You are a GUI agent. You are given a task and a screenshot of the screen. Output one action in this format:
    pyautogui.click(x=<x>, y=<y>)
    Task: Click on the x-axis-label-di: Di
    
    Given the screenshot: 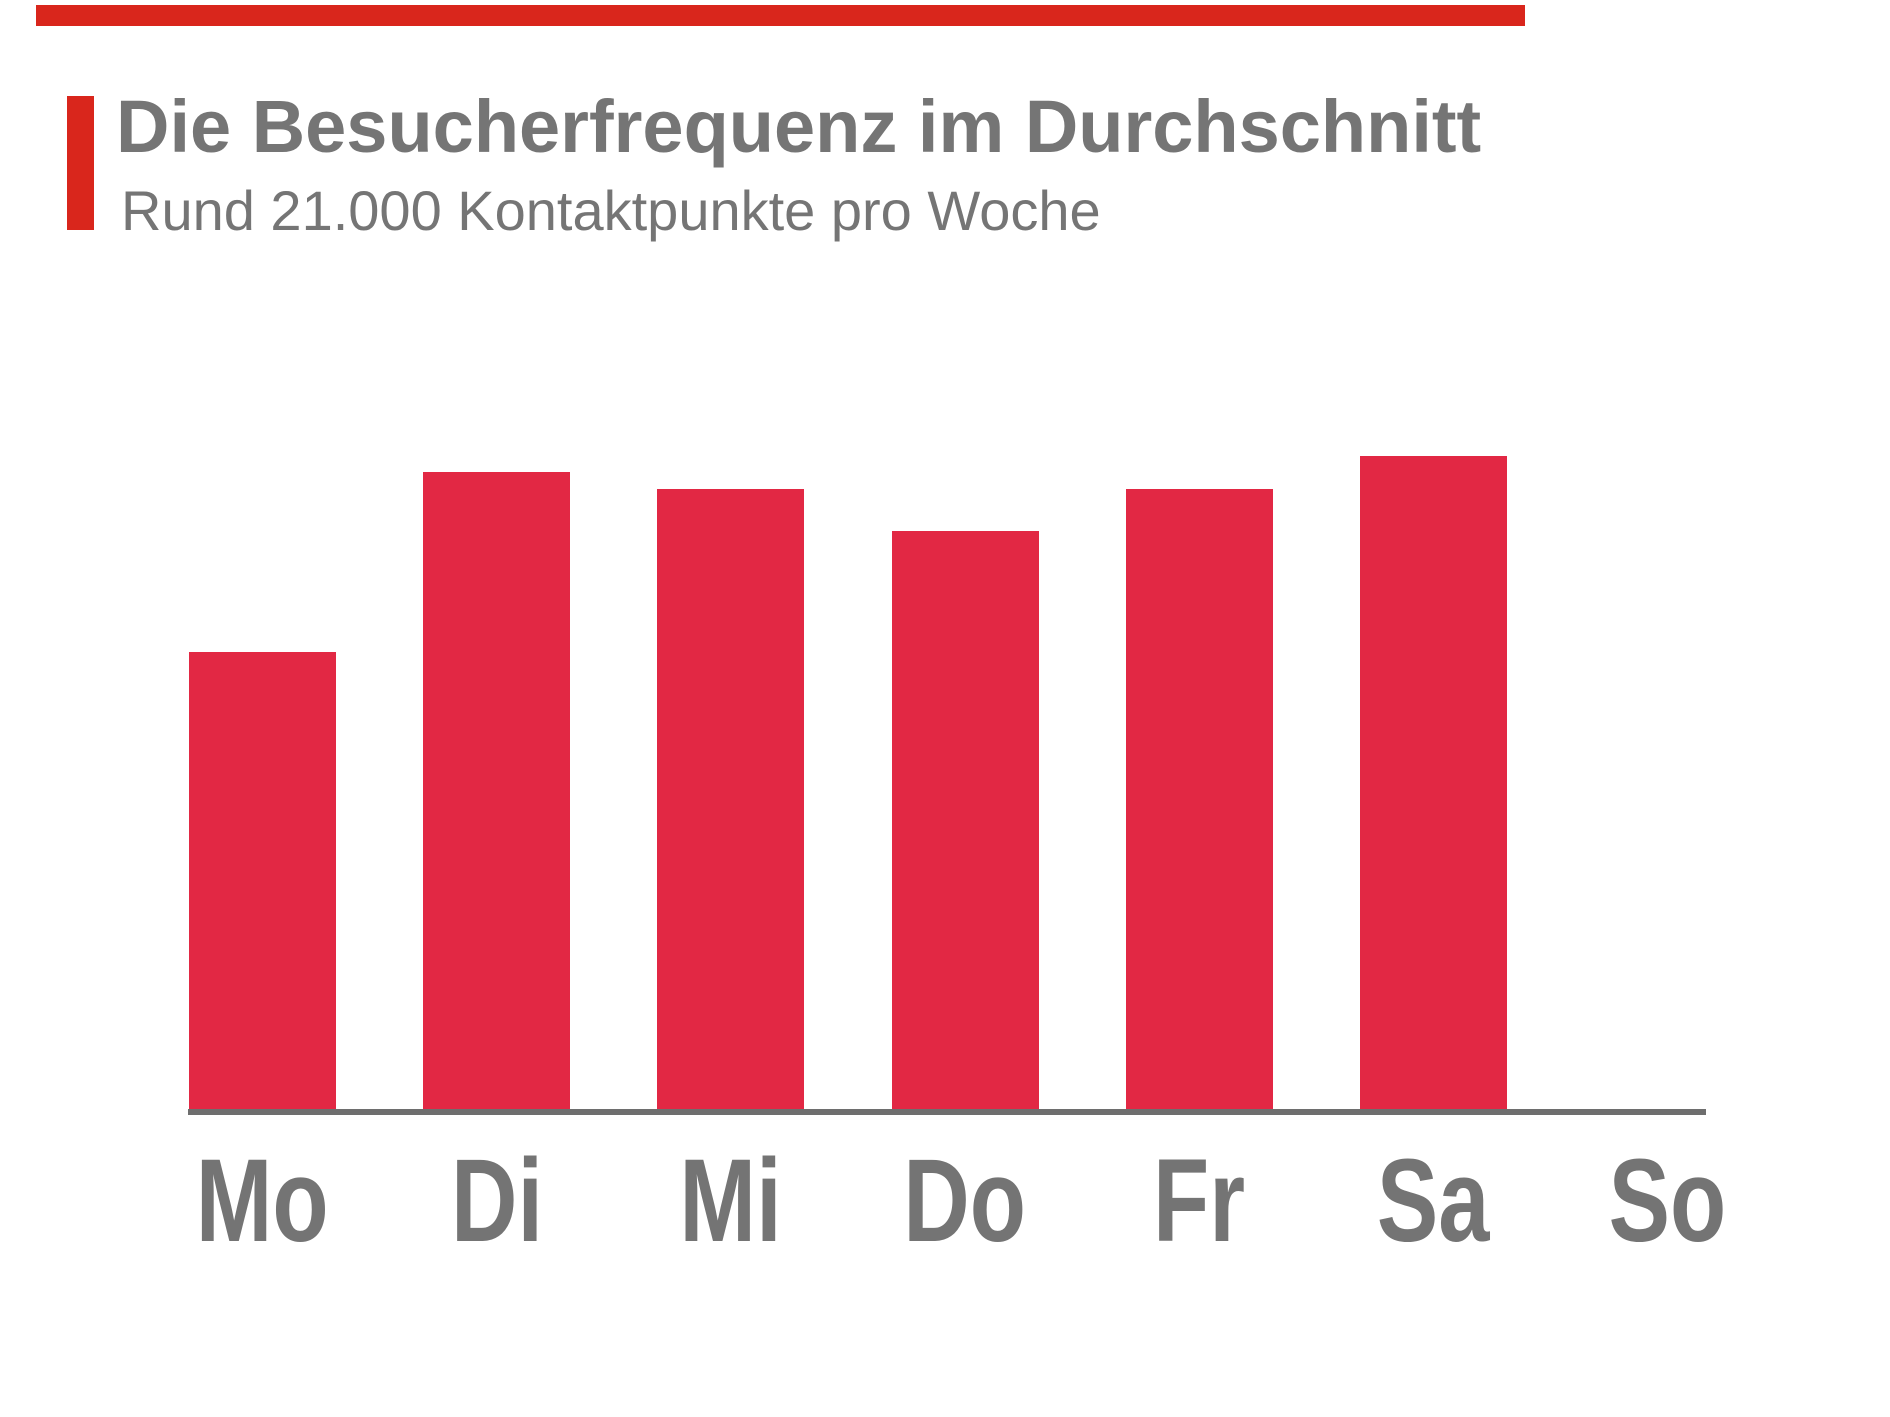 What is the action you would take?
    pyautogui.click(x=496, y=1201)
    